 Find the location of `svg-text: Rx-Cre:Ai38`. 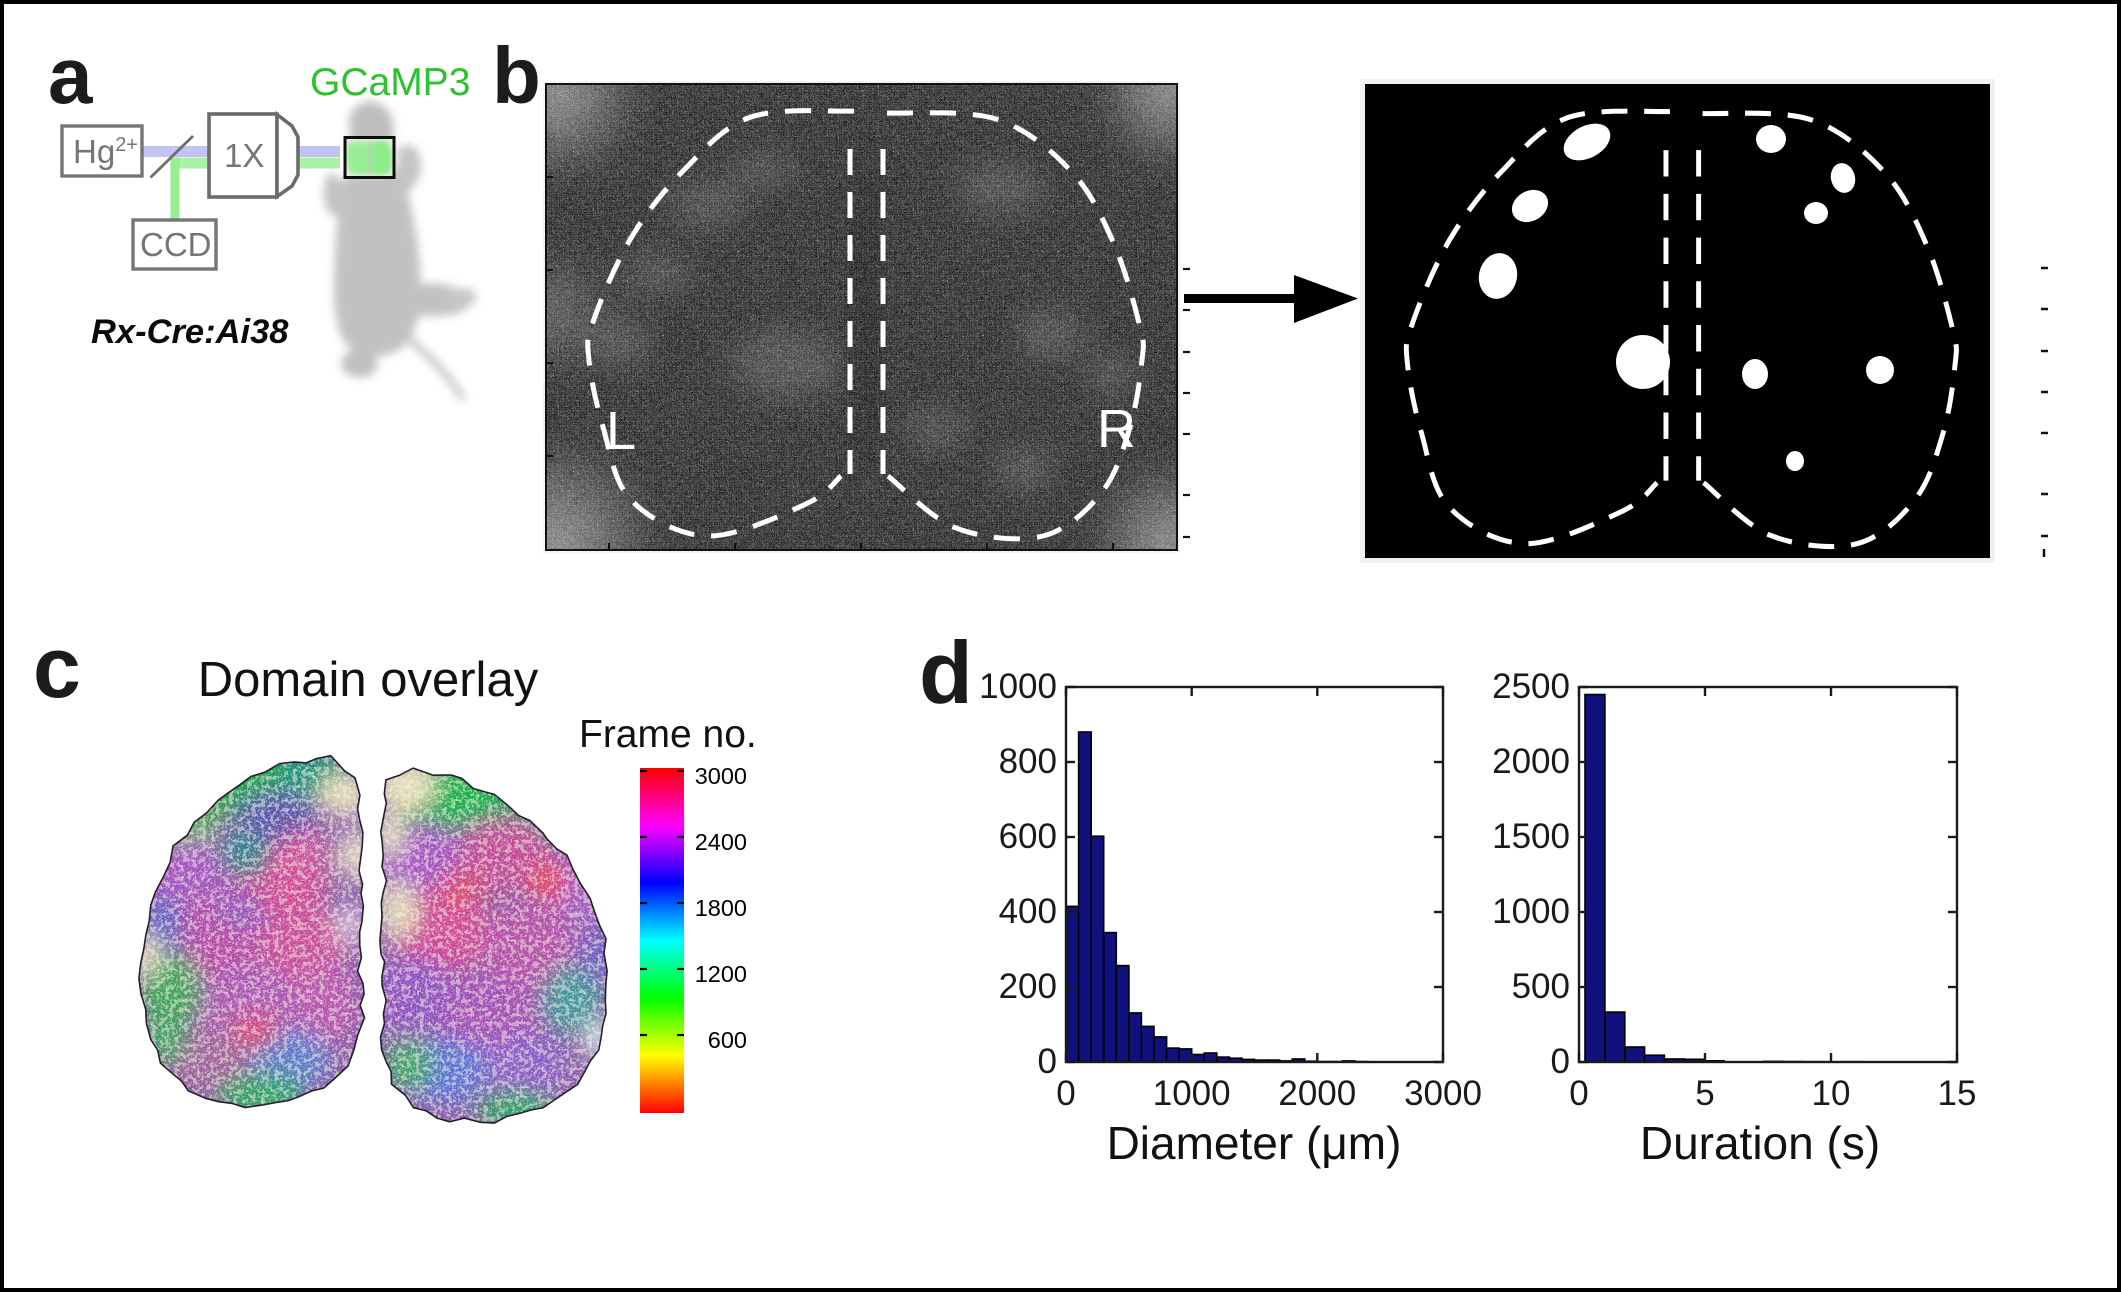

svg-text: Rx-Cre:Ai38 is located at coordinates (190, 332).